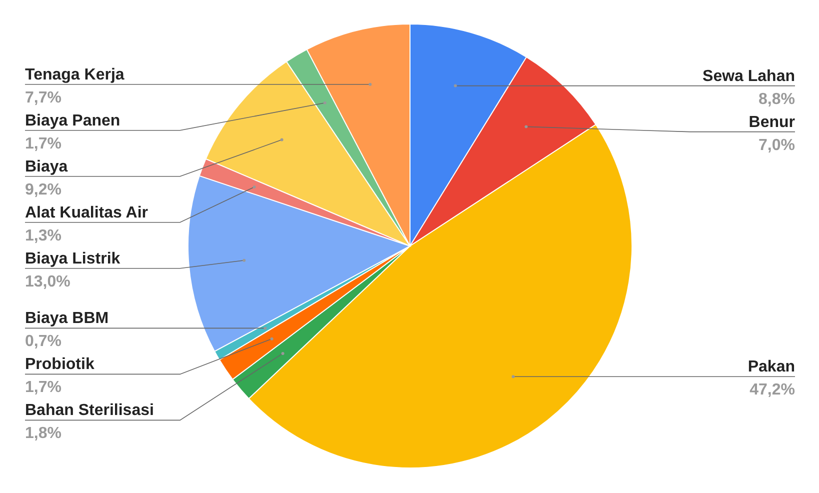  Describe the element at coordinates (89, 411) in the screenshot. I see `slice-label: Bahan Sterilisasi` at that location.